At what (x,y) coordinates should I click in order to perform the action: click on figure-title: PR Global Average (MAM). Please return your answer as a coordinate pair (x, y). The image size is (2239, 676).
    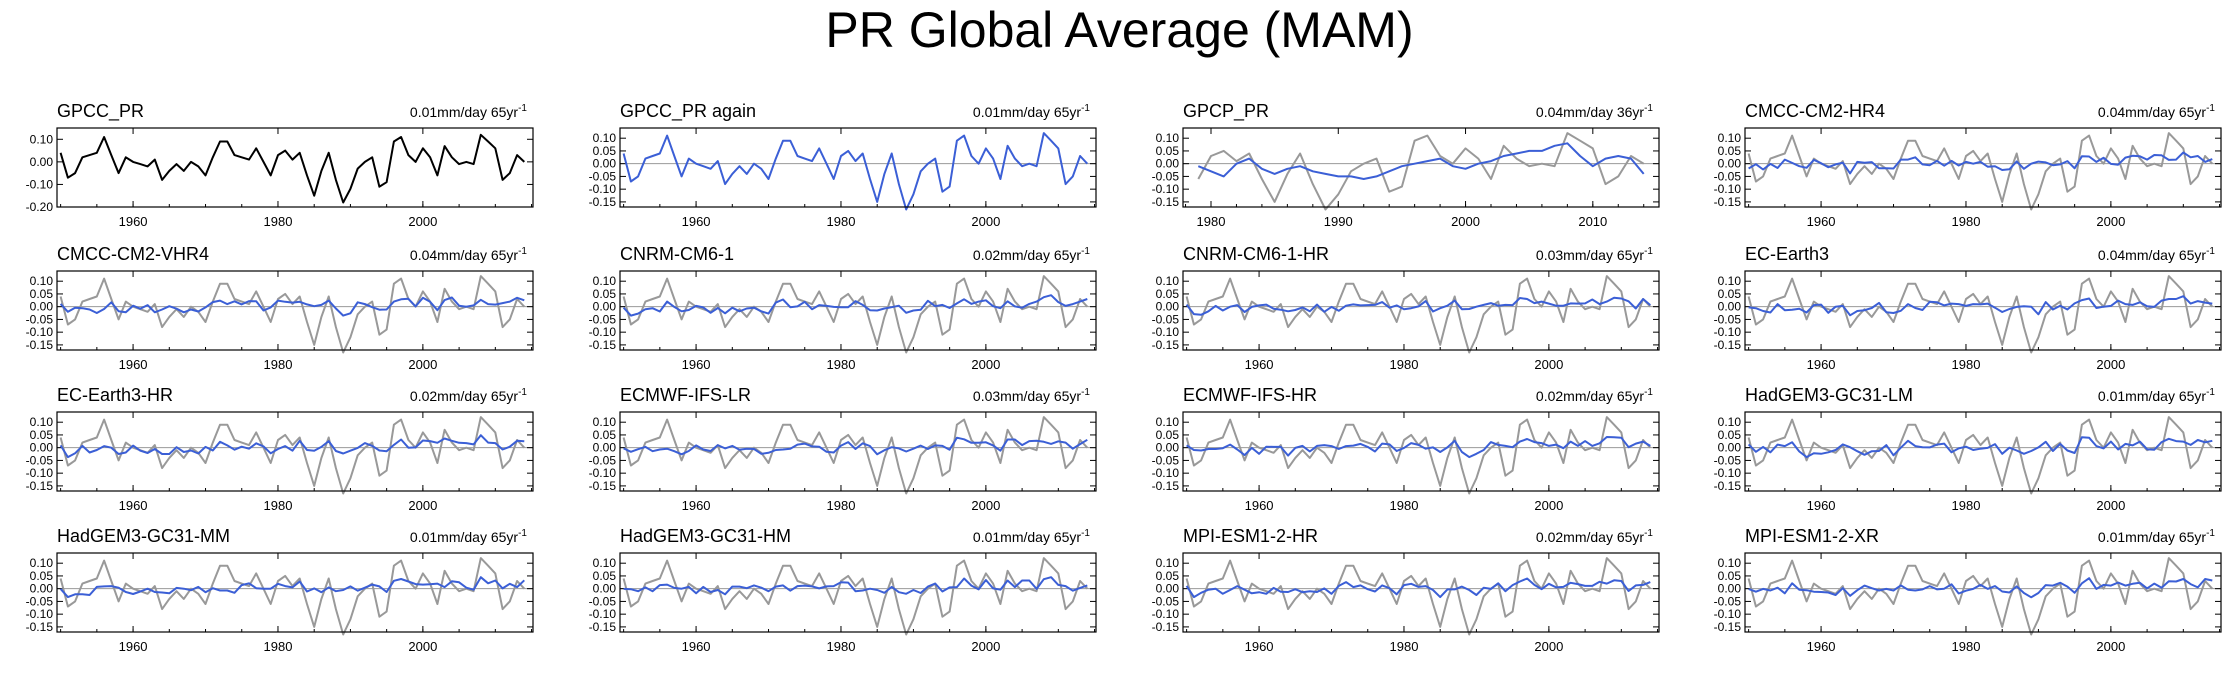
    Looking at the image, I should click on (1119, 30).